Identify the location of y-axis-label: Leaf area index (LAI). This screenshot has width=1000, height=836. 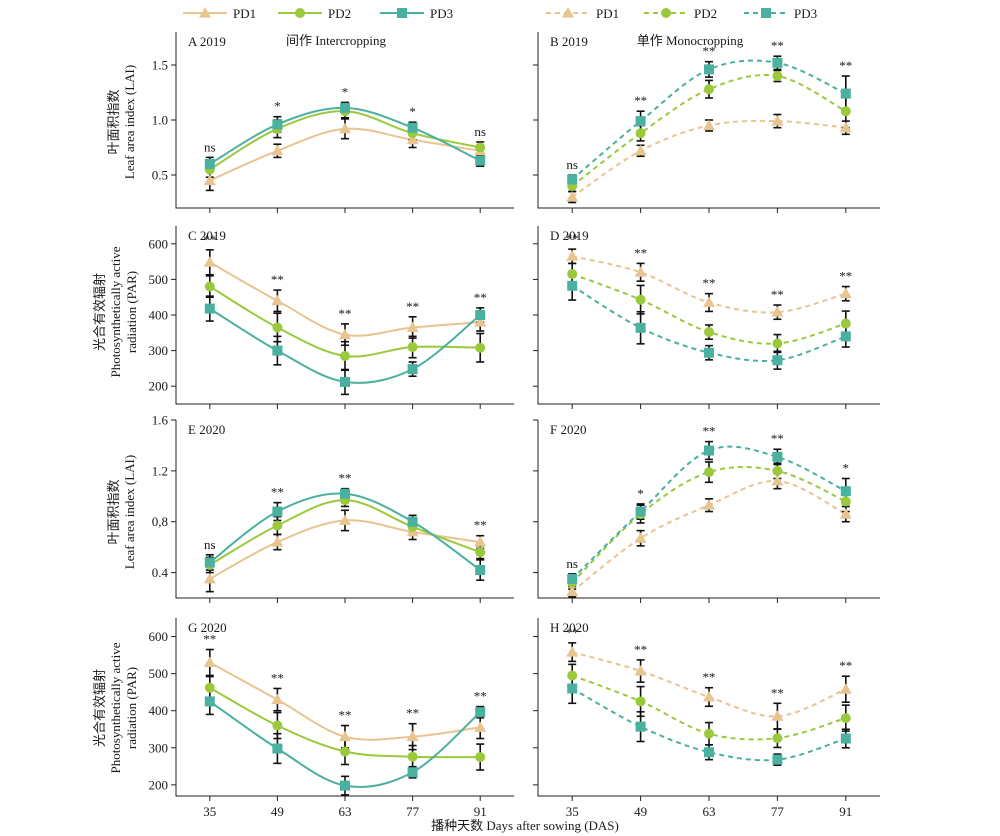
(129, 122).